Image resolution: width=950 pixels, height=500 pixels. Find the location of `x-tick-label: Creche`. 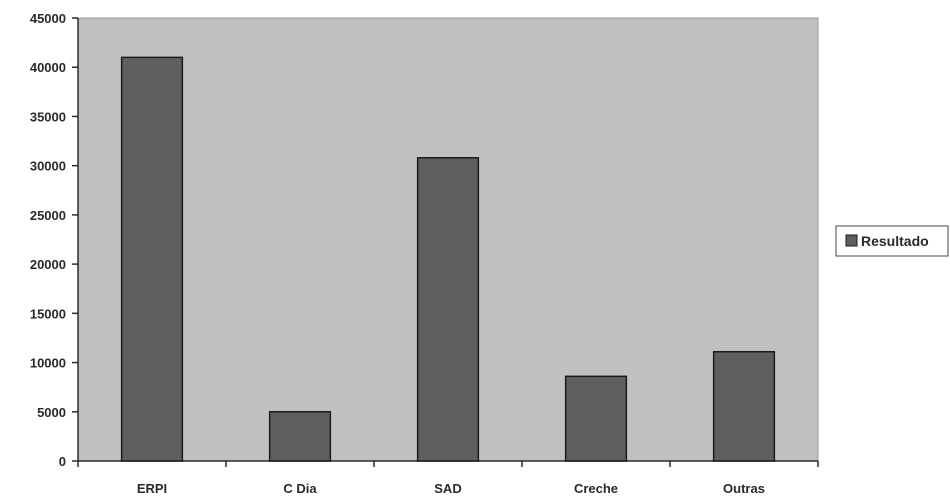

x-tick-label: Creche is located at coordinates (596, 488).